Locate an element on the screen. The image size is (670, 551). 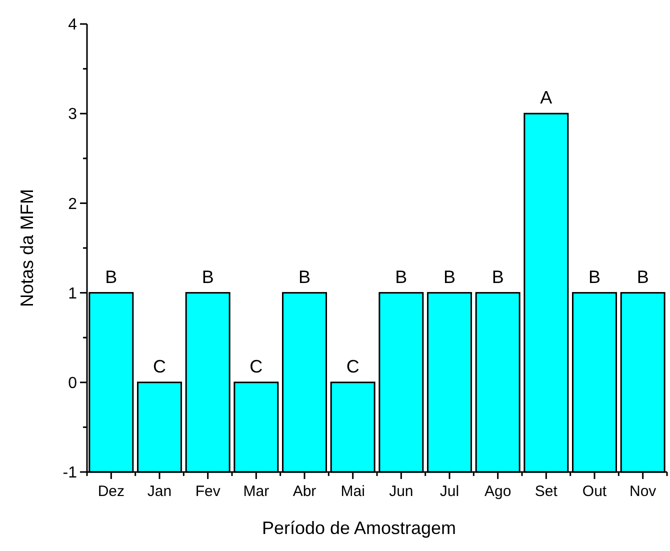
y-tick-label: -1 is located at coordinates (70, 473).